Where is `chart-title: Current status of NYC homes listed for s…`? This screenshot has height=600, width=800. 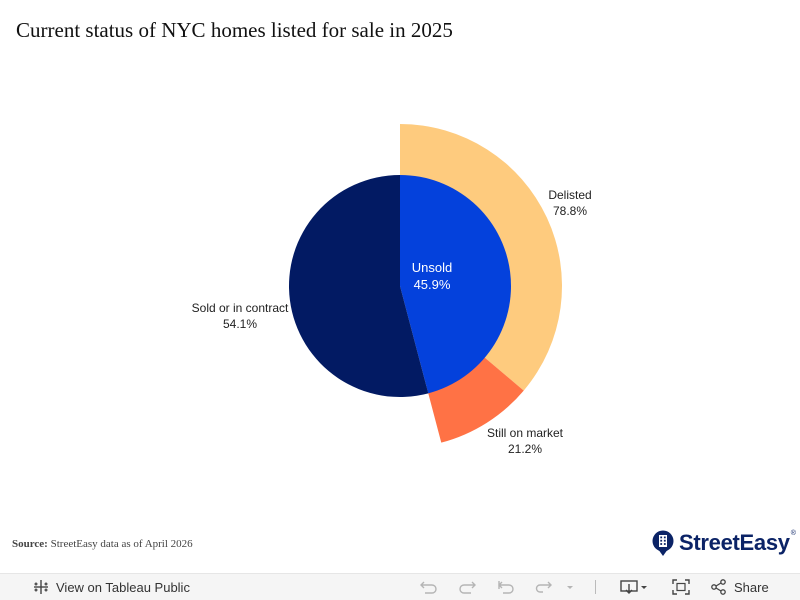
chart-title: Current status of NYC homes listed for s… is located at coordinates (234, 30).